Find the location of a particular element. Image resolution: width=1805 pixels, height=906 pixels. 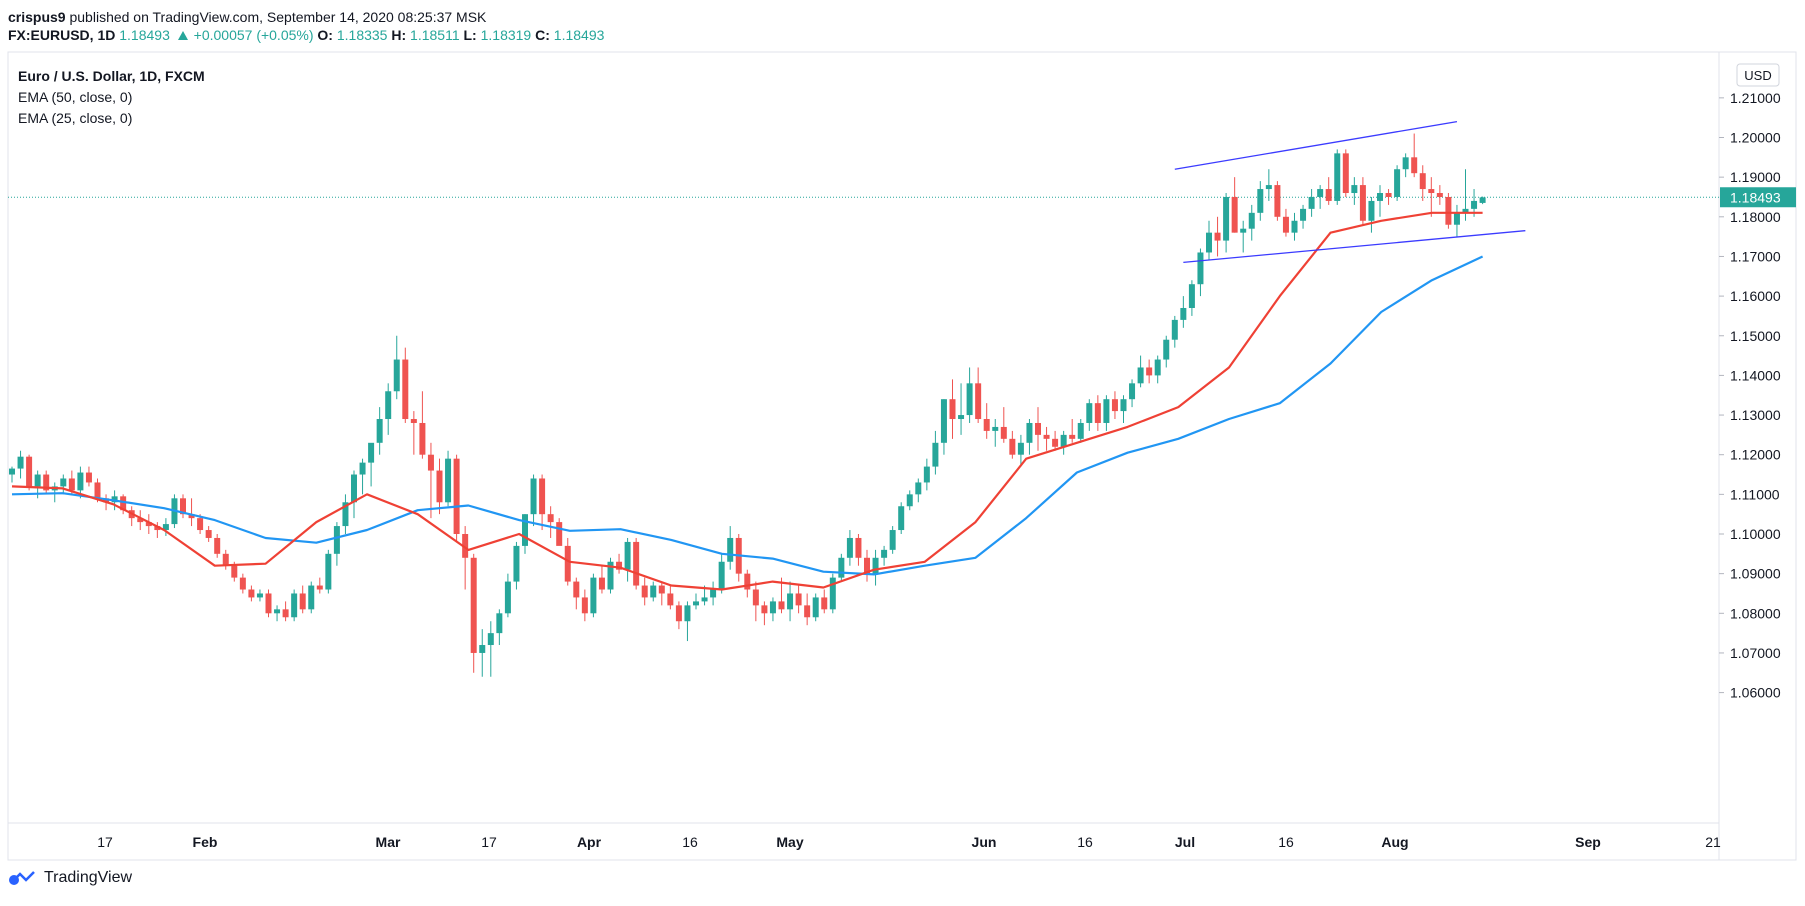

currency-badge: USD is located at coordinates (1758, 75).